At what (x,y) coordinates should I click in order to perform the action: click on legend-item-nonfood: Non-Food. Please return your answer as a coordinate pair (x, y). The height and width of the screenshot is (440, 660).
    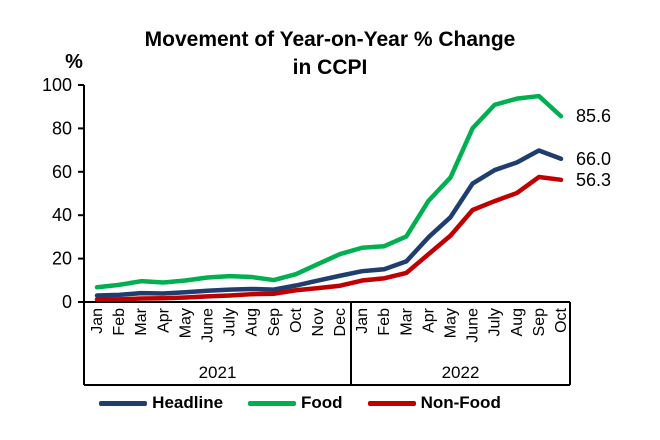
    Looking at the image, I should click on (434, 403).